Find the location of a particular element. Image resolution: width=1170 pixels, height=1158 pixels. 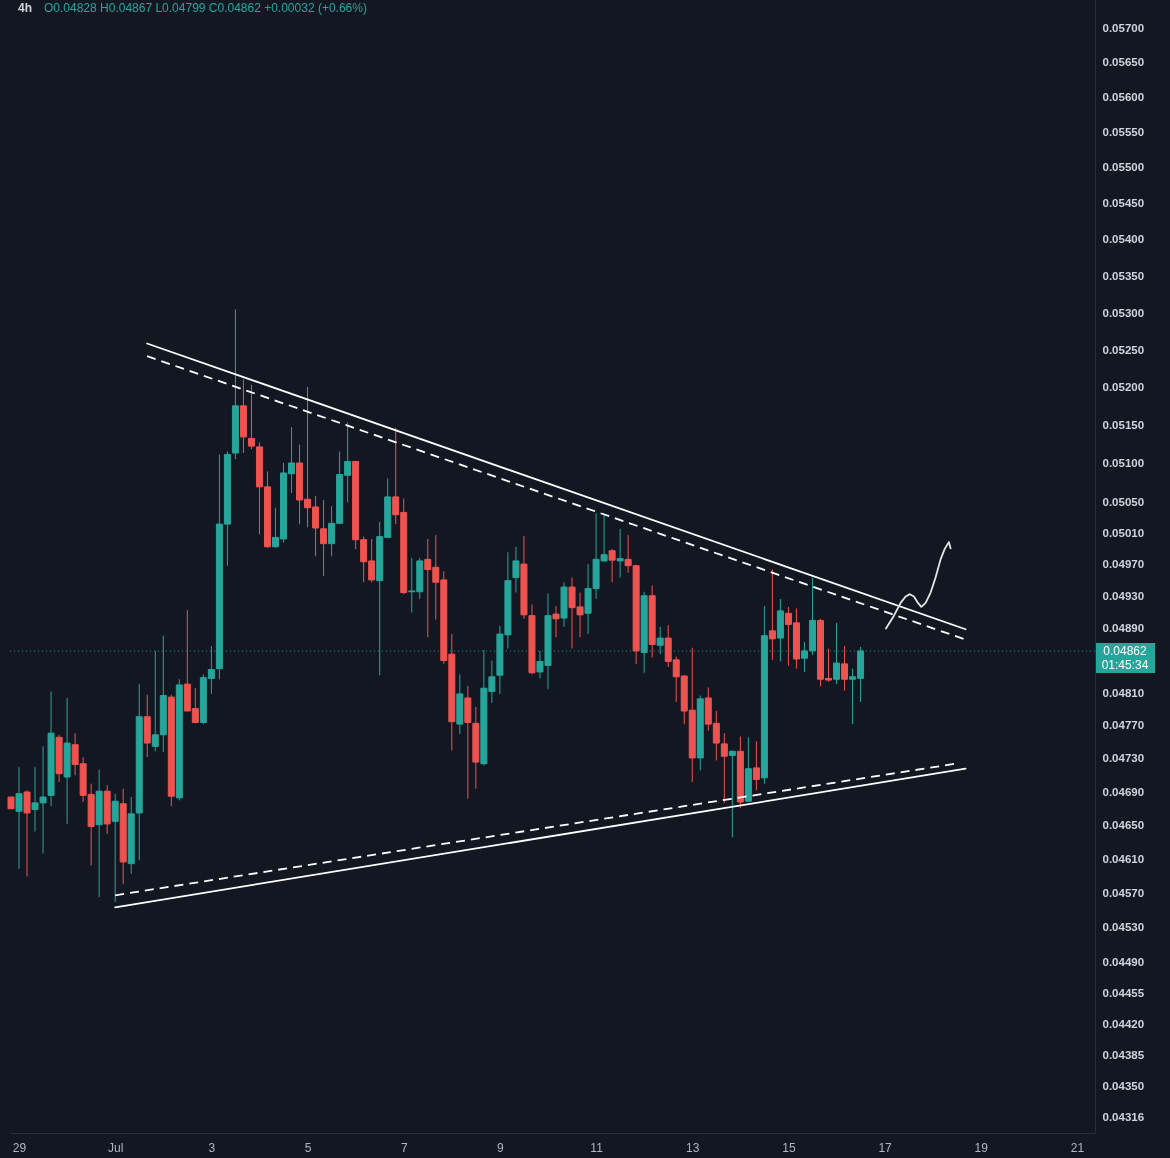

y-tick-label: 0.04385 is located at coordinates (1123, 1054).